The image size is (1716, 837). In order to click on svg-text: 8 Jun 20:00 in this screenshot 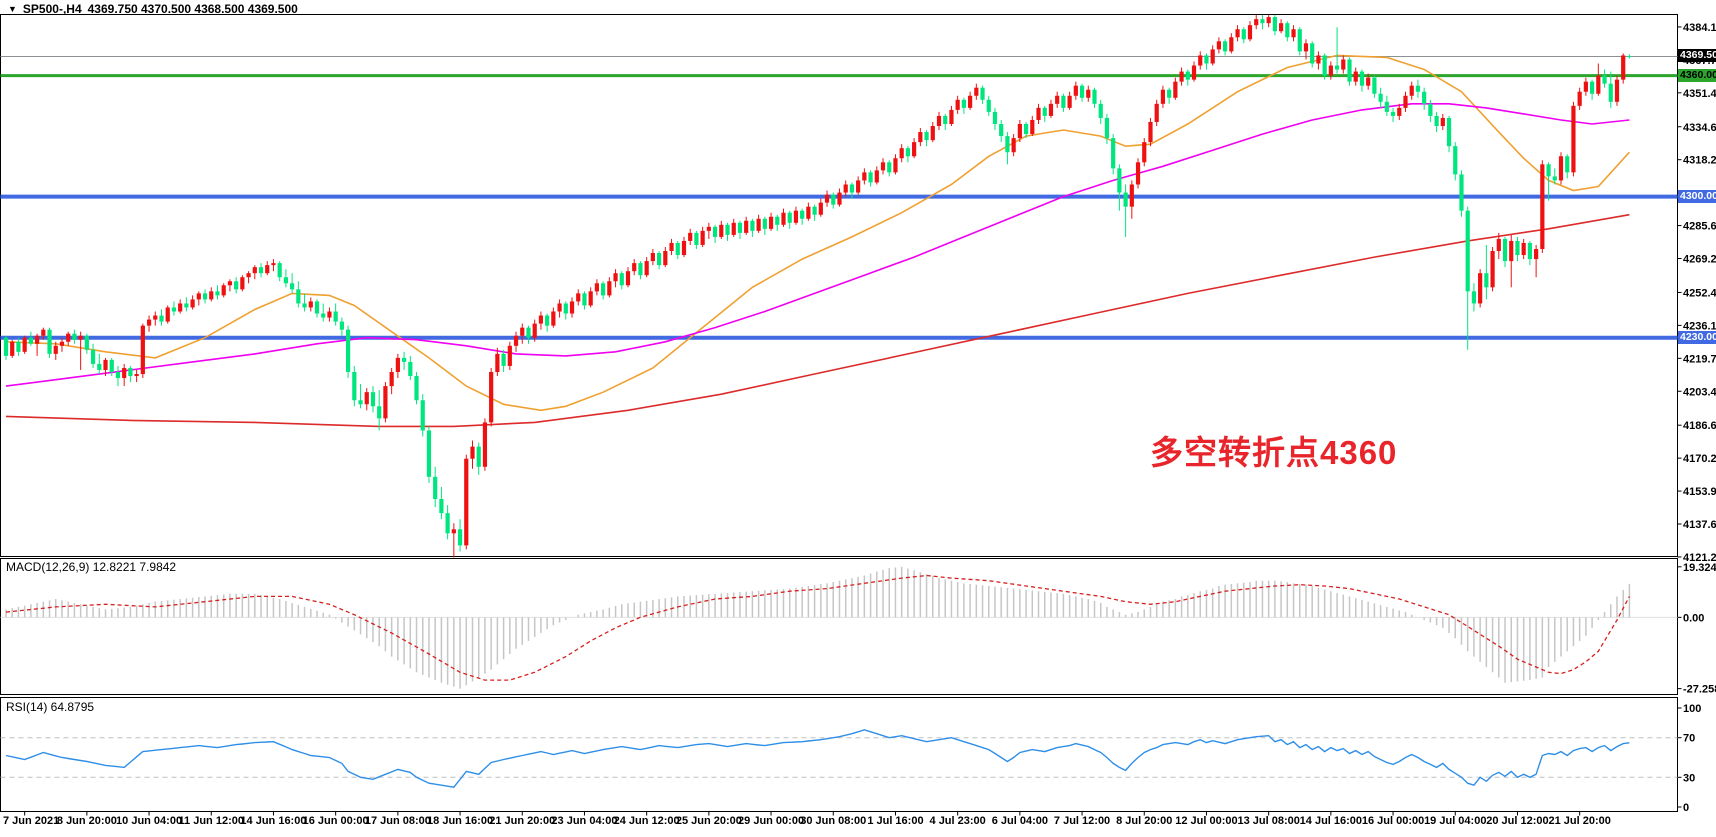, I will do `click(87, 821)`.